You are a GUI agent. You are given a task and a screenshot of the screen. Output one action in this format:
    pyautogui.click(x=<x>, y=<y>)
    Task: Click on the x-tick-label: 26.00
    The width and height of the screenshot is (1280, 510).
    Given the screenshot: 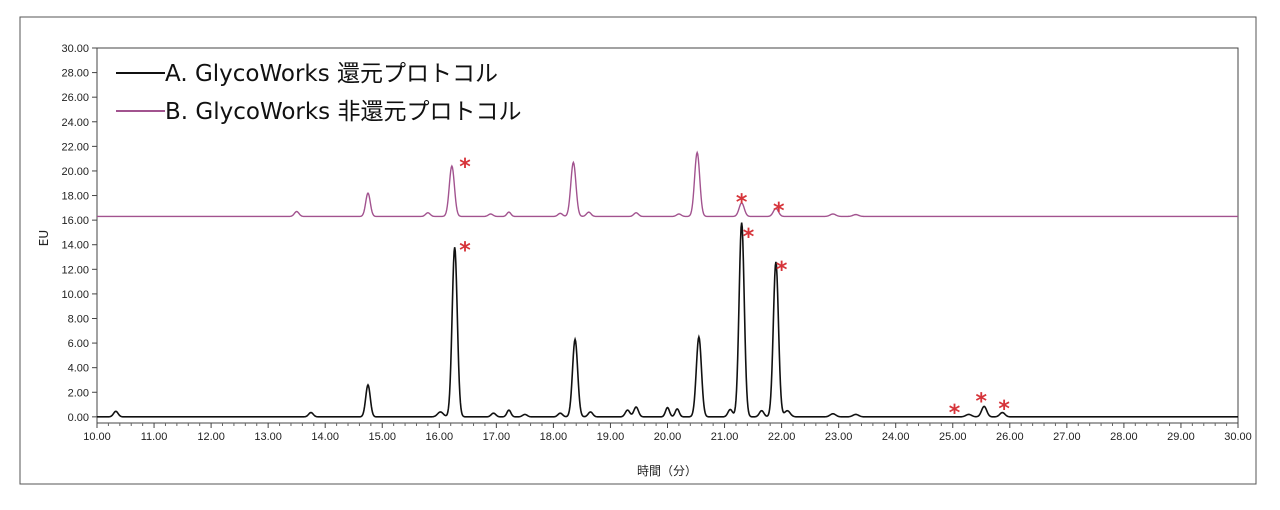 What is the action you would take?
    pyautogui.click(x=1010, y=437)
    